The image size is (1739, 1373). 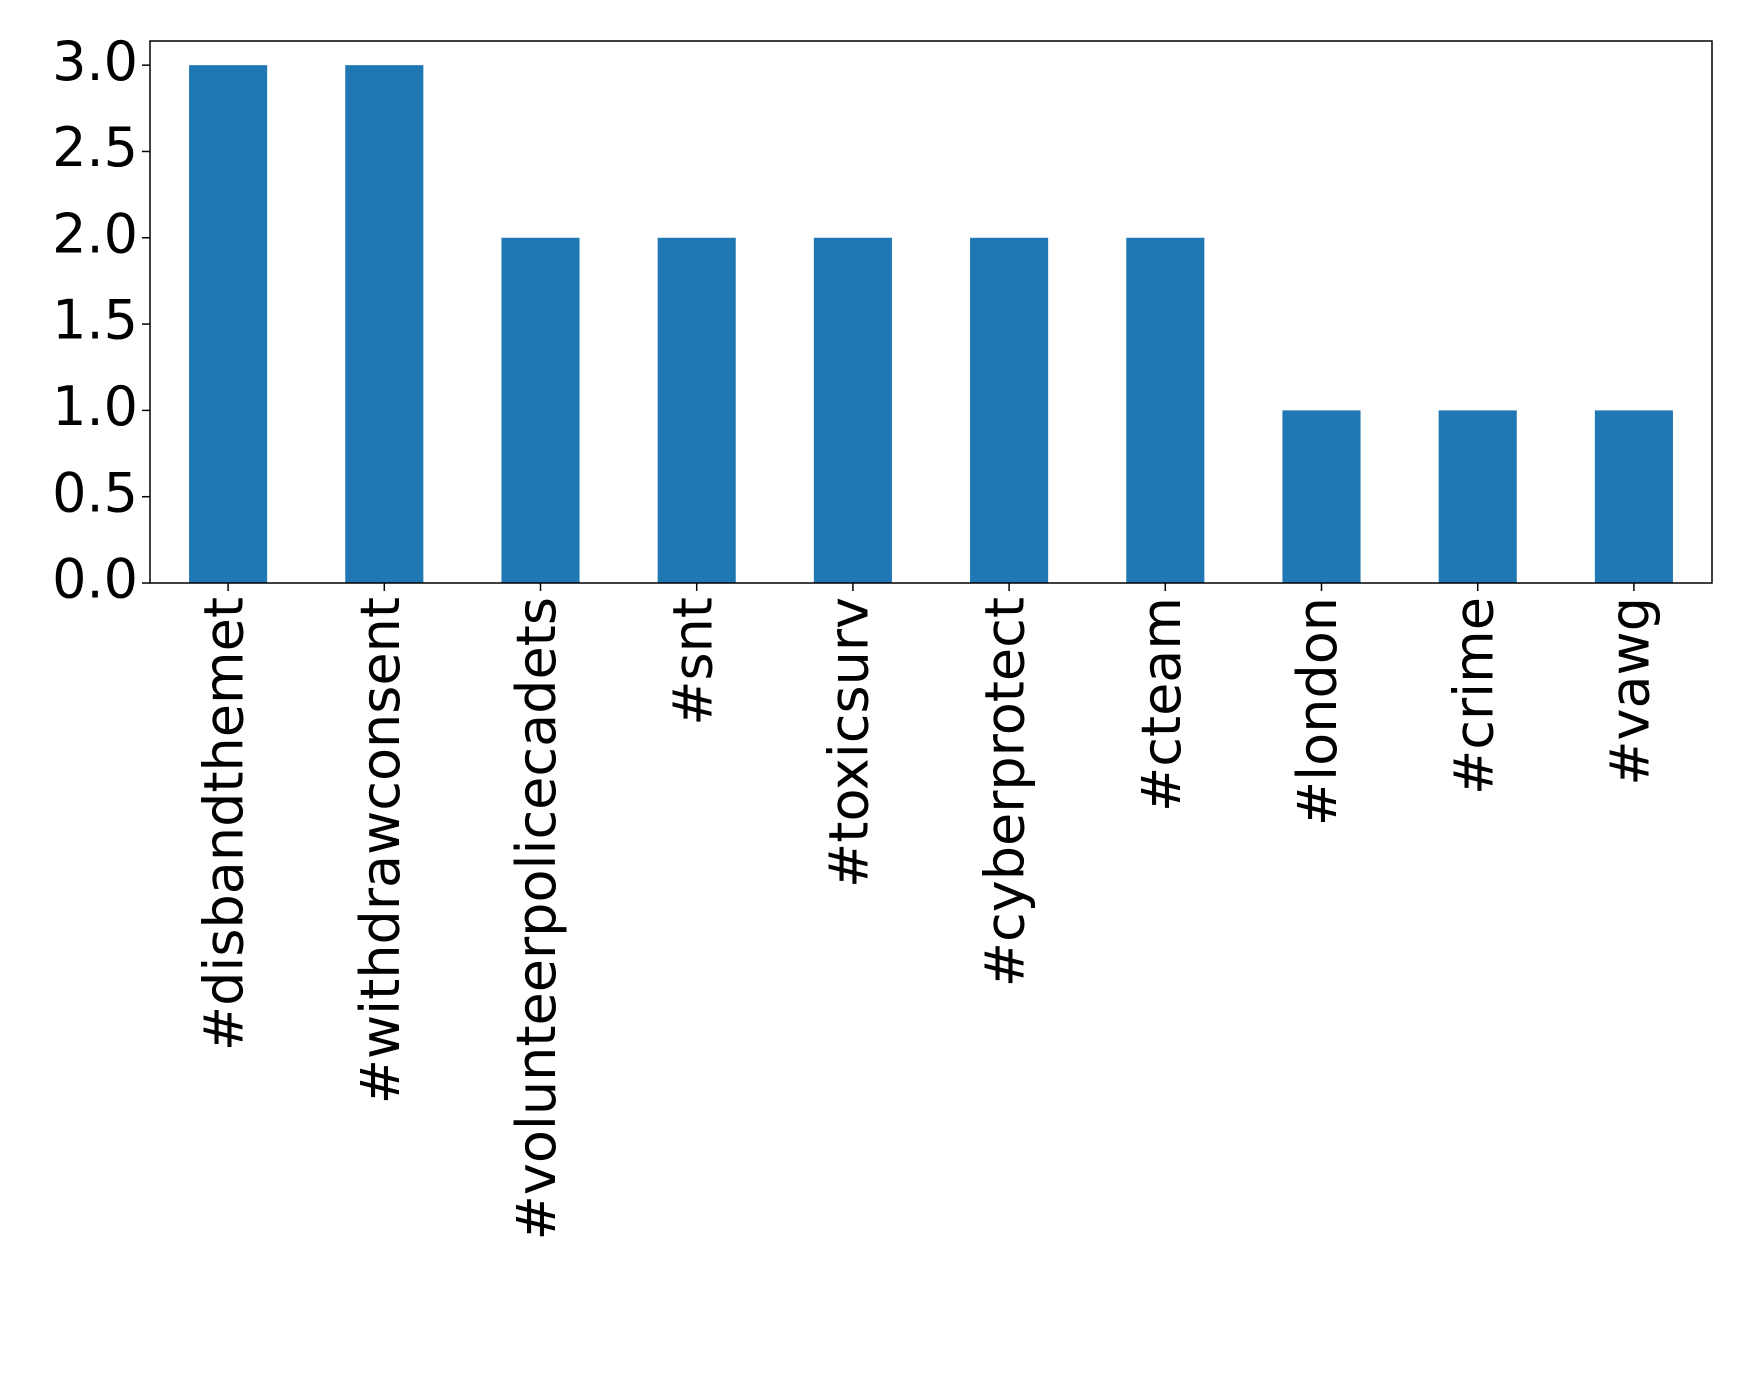 I want to click on y-tick-label: 0.0, so click(x=95, y=579).